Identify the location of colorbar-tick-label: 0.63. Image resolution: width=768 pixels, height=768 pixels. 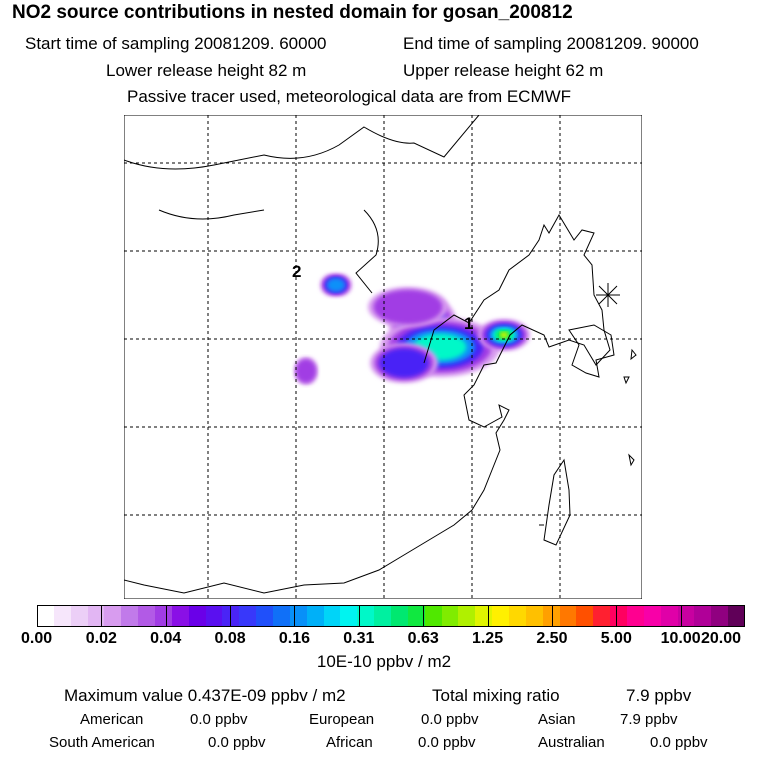
(423, 638).